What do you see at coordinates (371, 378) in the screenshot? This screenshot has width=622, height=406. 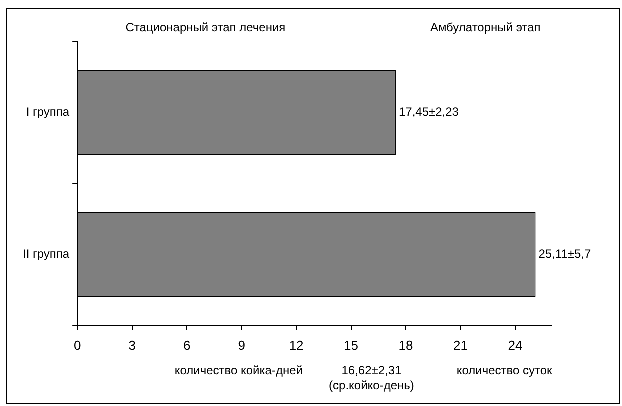 I see `text: 16,62±2,31 (ср.койко-день)` at bounding box center [371, 378].